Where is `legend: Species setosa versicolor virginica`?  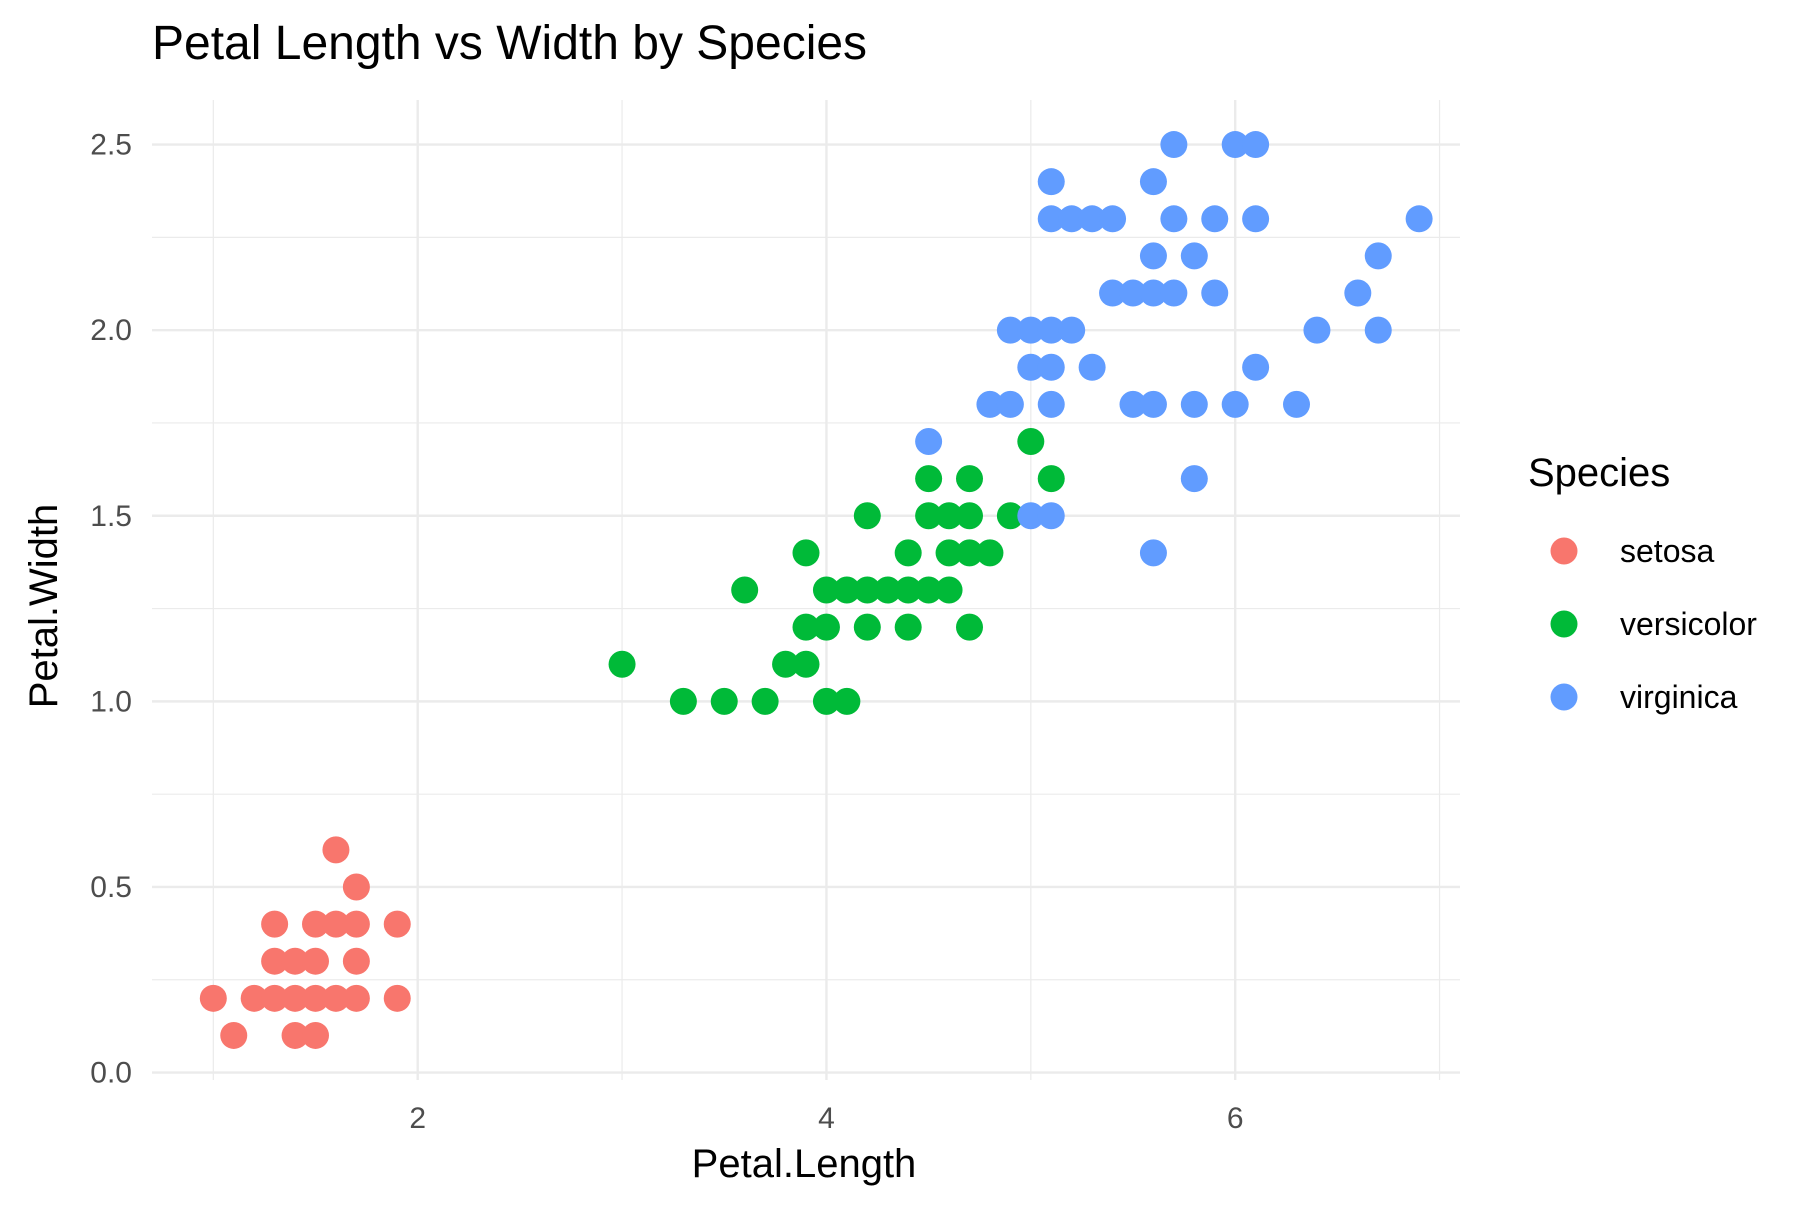 legend: Species setosa versicolor virginica is located at coordinates (1642, 583).